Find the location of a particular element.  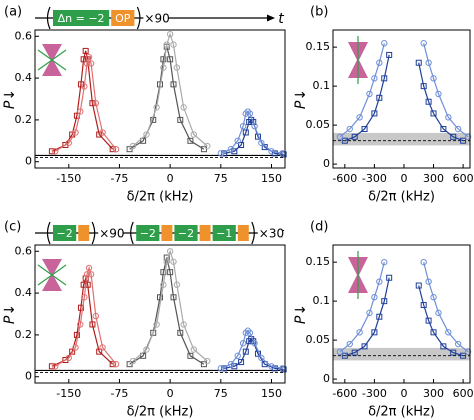

axes-frame is located at coordinates (401, 99).